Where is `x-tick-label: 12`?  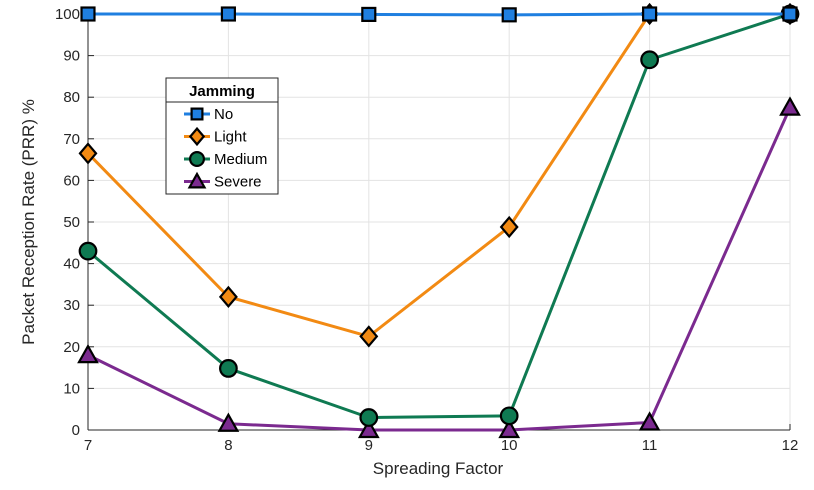 x-tick-label: 12 is located at coordinates (790, 445).